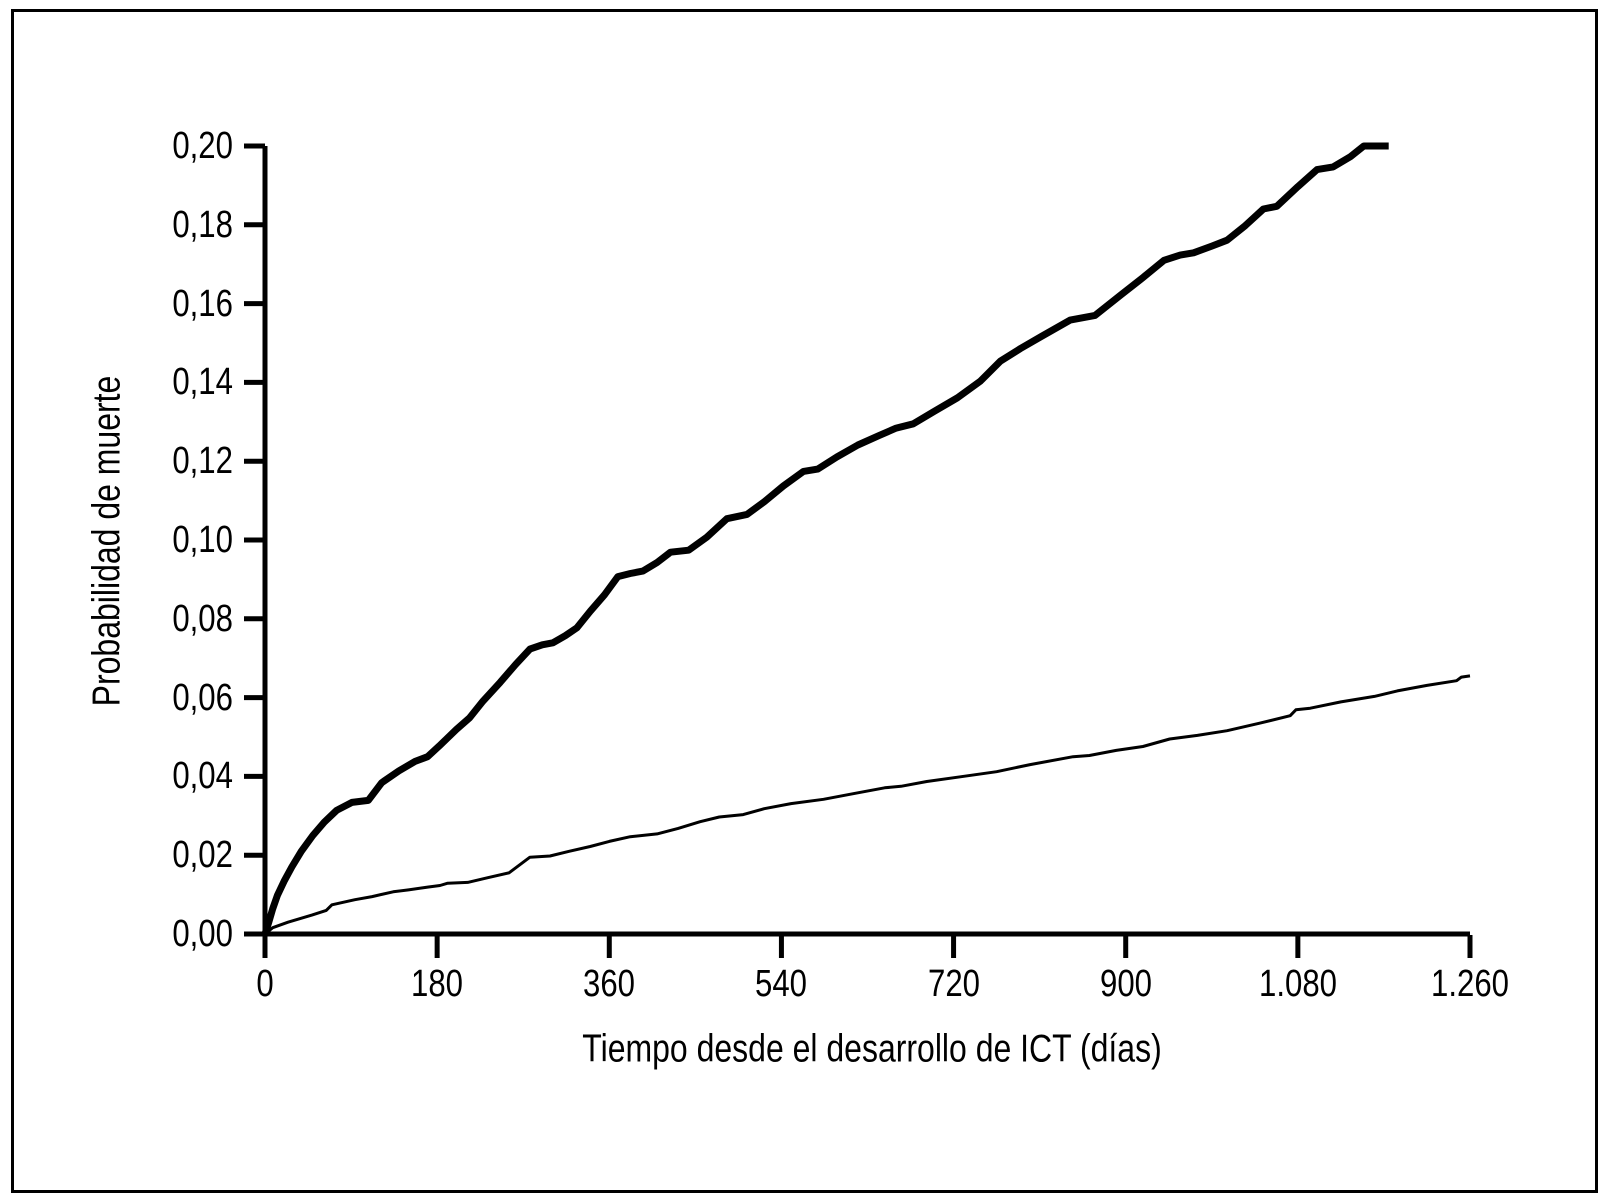 The image size is (1610, 1203). Describe the element at coordinates (953, 984) in the screenshot. I see `x-tick-label: 720` at that location.